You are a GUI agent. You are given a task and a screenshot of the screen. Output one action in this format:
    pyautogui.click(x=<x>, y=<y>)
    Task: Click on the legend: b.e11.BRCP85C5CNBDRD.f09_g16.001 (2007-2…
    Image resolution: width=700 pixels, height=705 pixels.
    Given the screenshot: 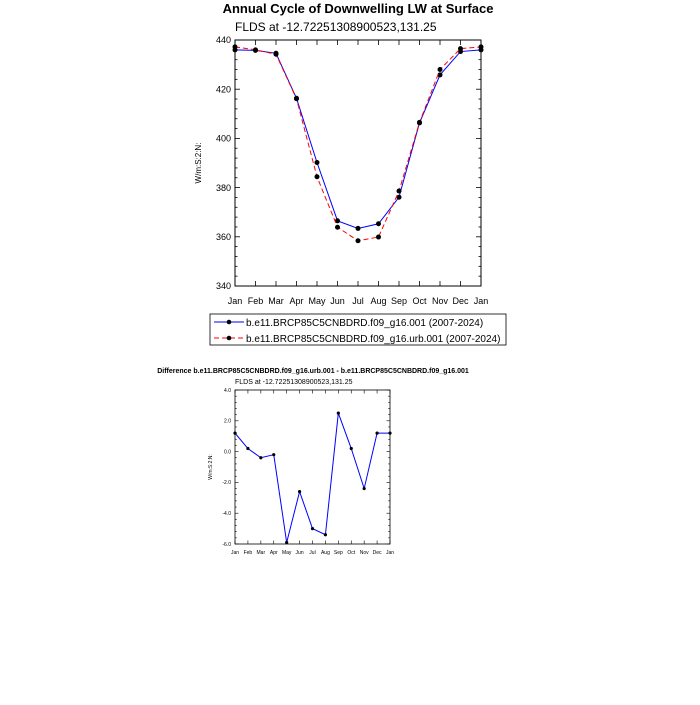 What is the action you would take?
    pyautogui.click(x=358, y=329)
    